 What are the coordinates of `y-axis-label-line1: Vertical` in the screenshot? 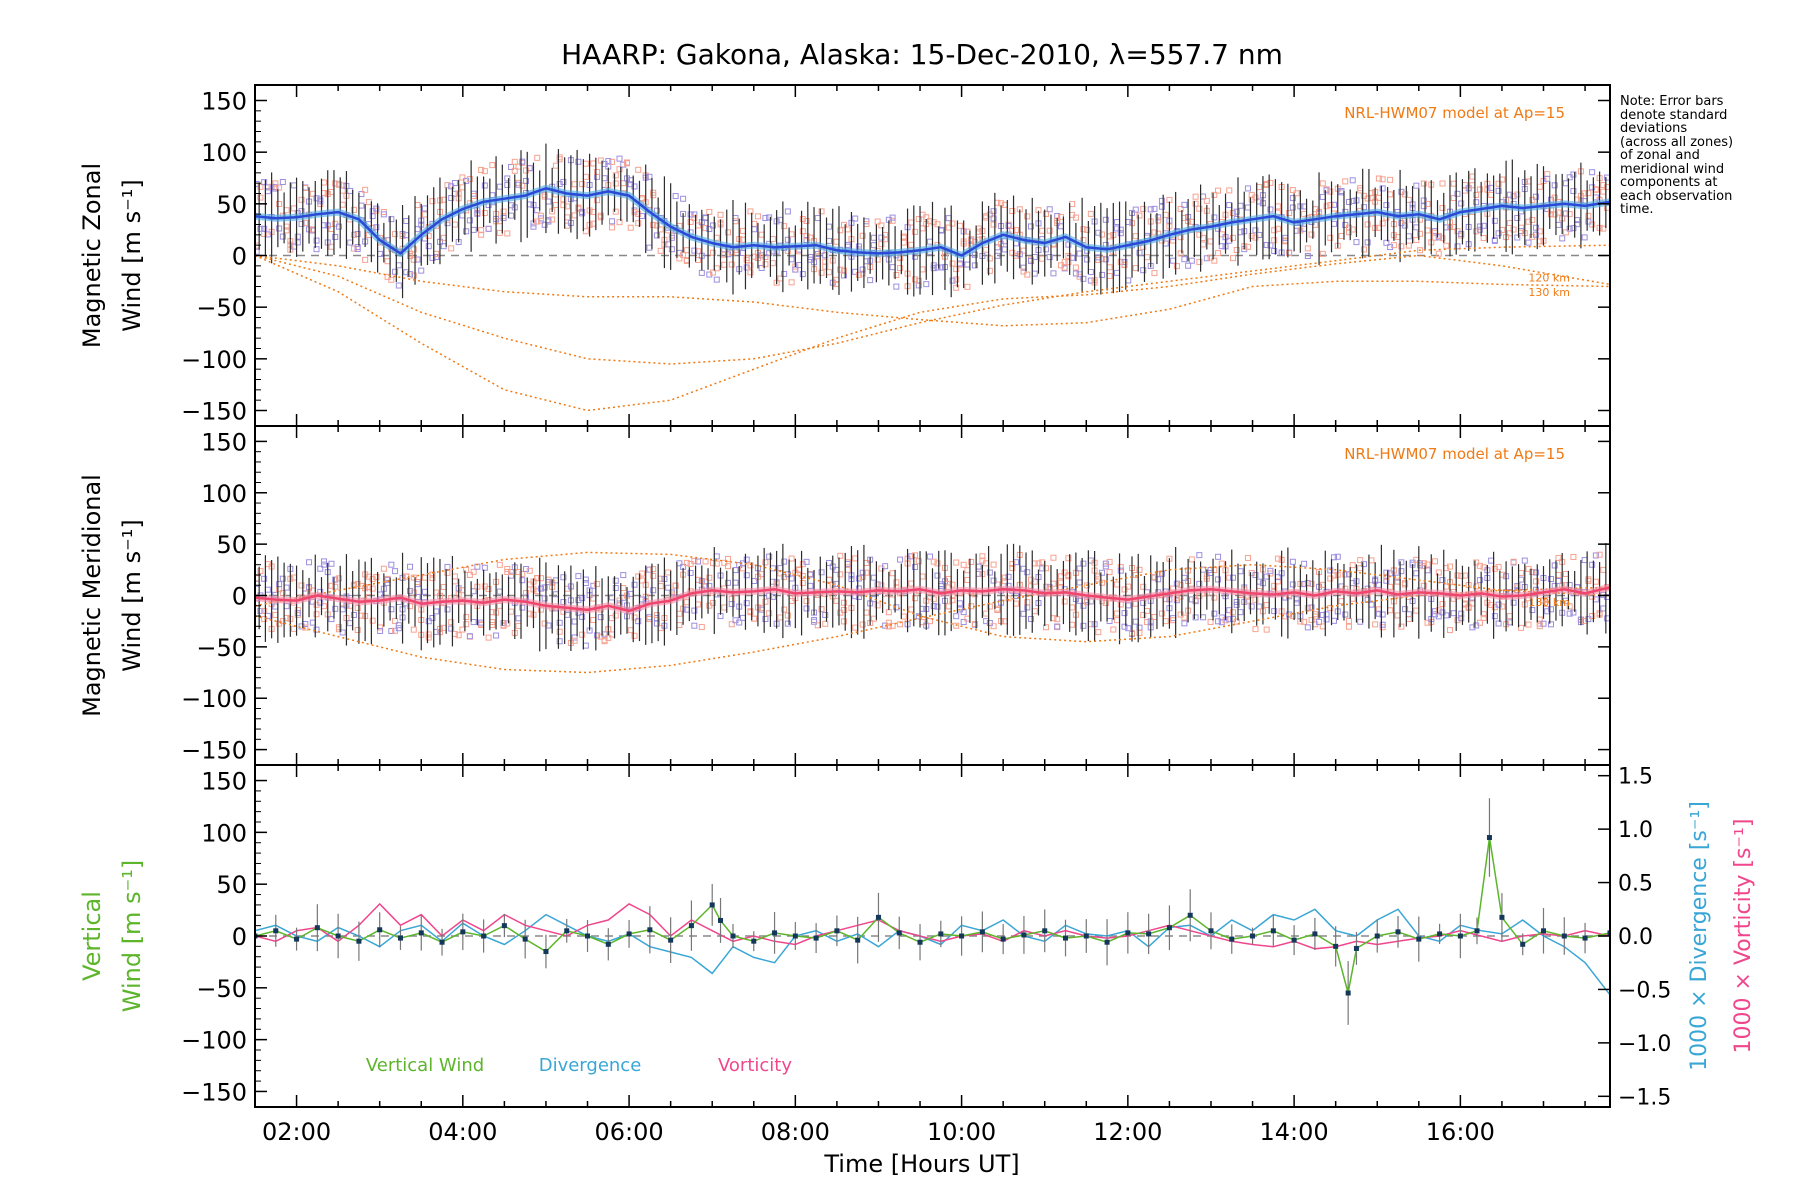 It's located at (92, 936).